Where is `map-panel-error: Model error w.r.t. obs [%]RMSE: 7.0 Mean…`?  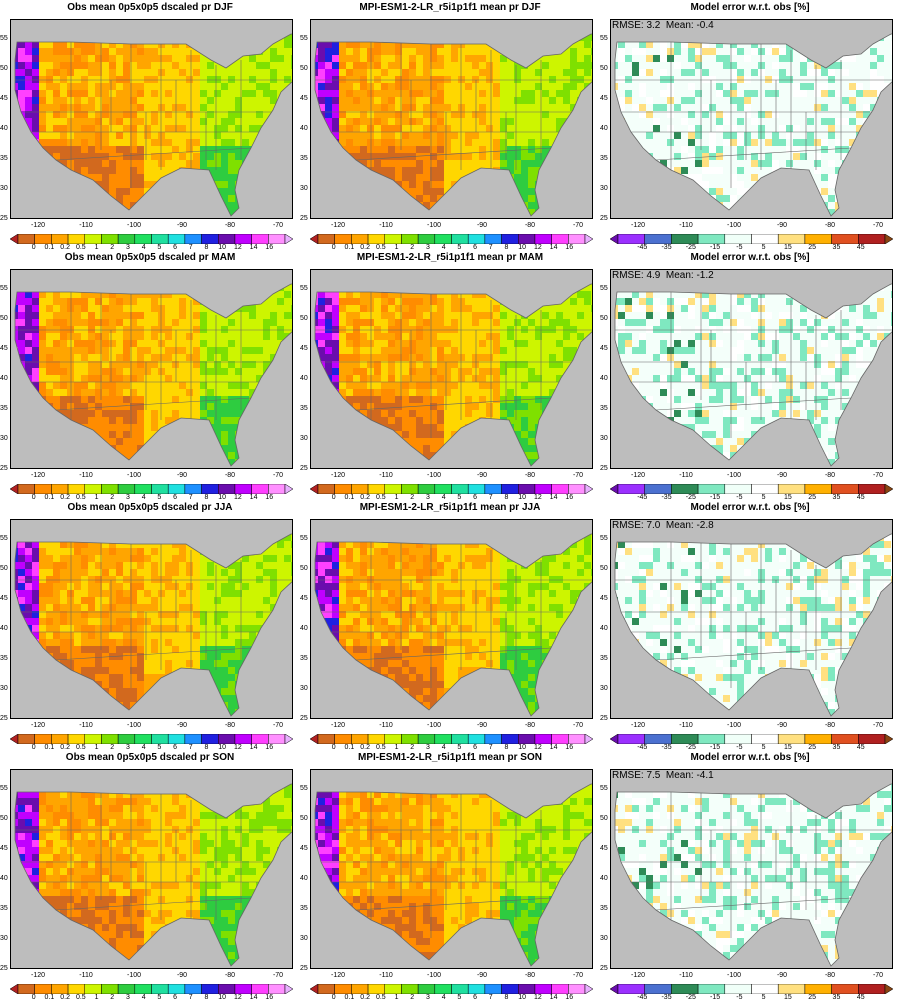
map-panel-error: Model error w.r.t. obs [%]RMSE: 7.0 Mean… is located at coordinates (750, 625).